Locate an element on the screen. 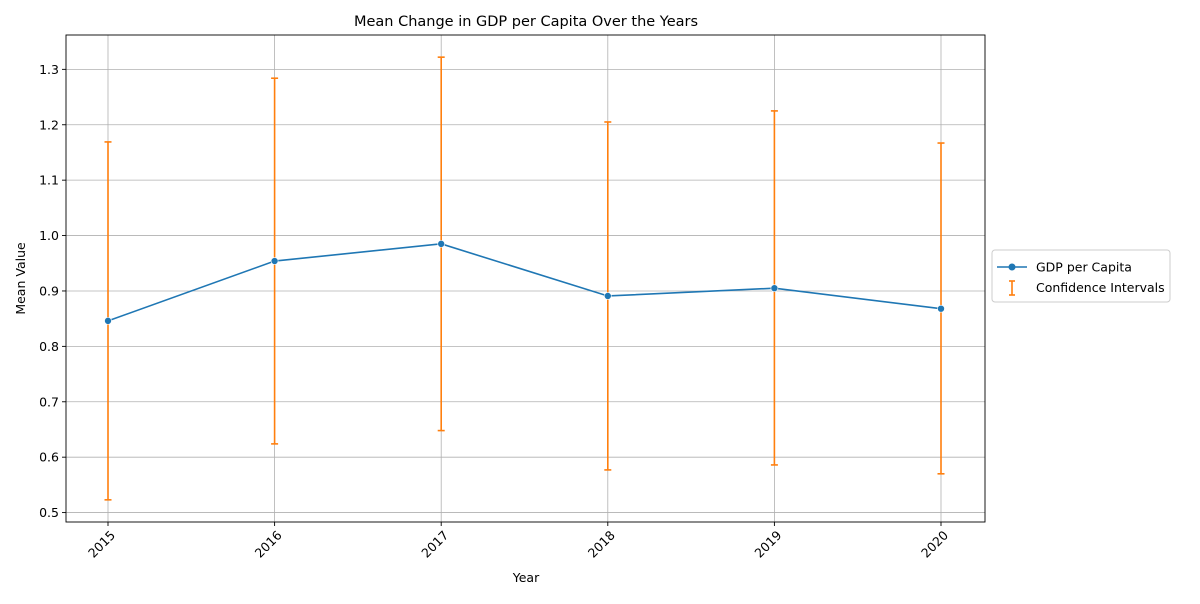 This screenshot has height=604, width=1200. x-tick-label: 2017 is located at coordinates (434, 544).